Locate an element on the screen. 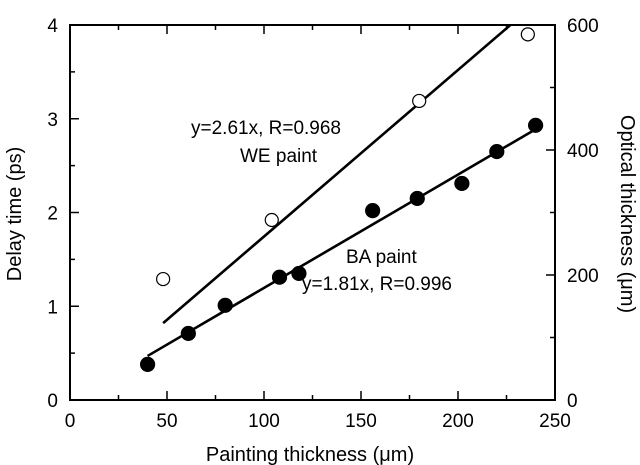 Image resolution: width=640 pixels, height=465 pixels. y2-tick-label: 200 is located at coordinates (583, 276).